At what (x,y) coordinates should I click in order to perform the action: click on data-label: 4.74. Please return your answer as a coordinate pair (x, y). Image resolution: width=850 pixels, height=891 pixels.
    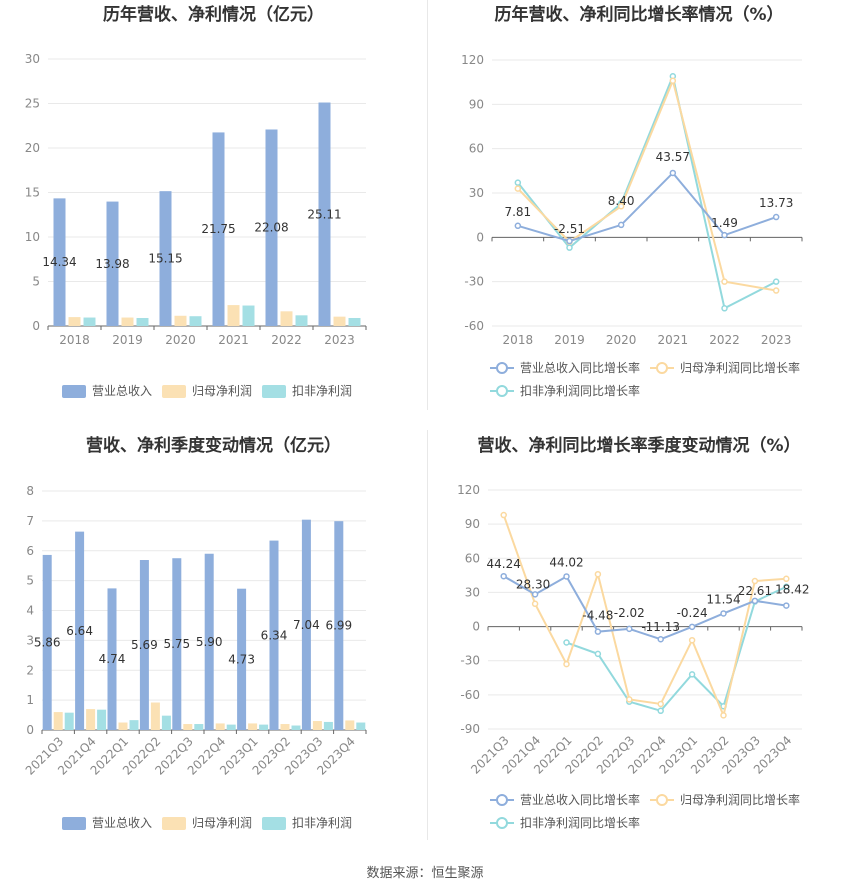
    Looking at the image, I should click on (112, 659).